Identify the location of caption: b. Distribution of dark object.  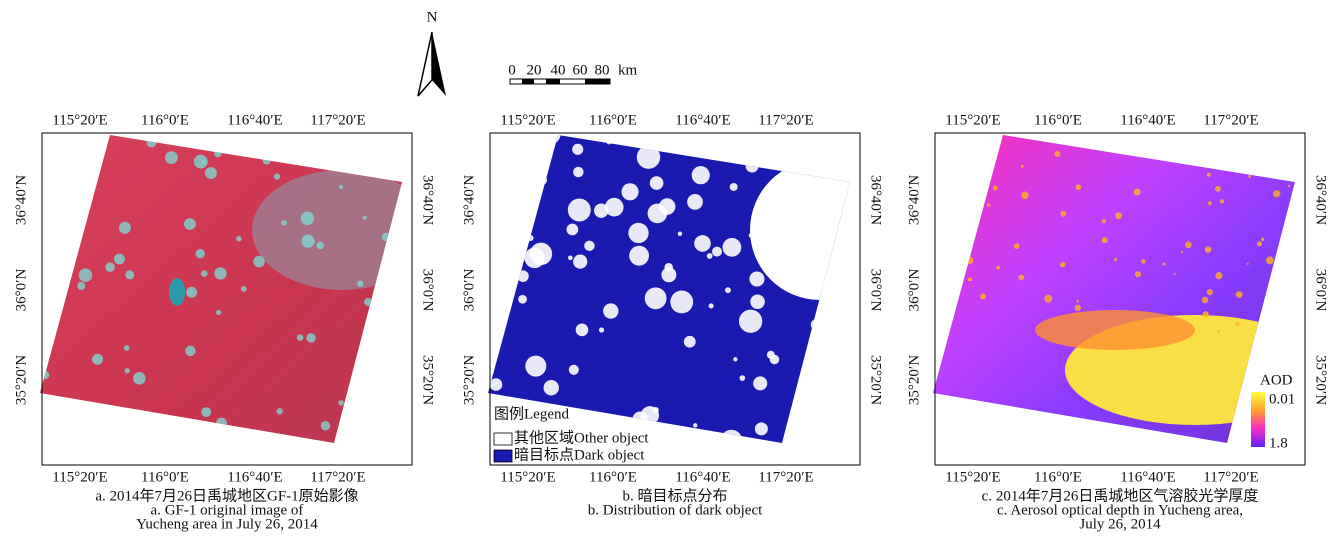
(675, 510).